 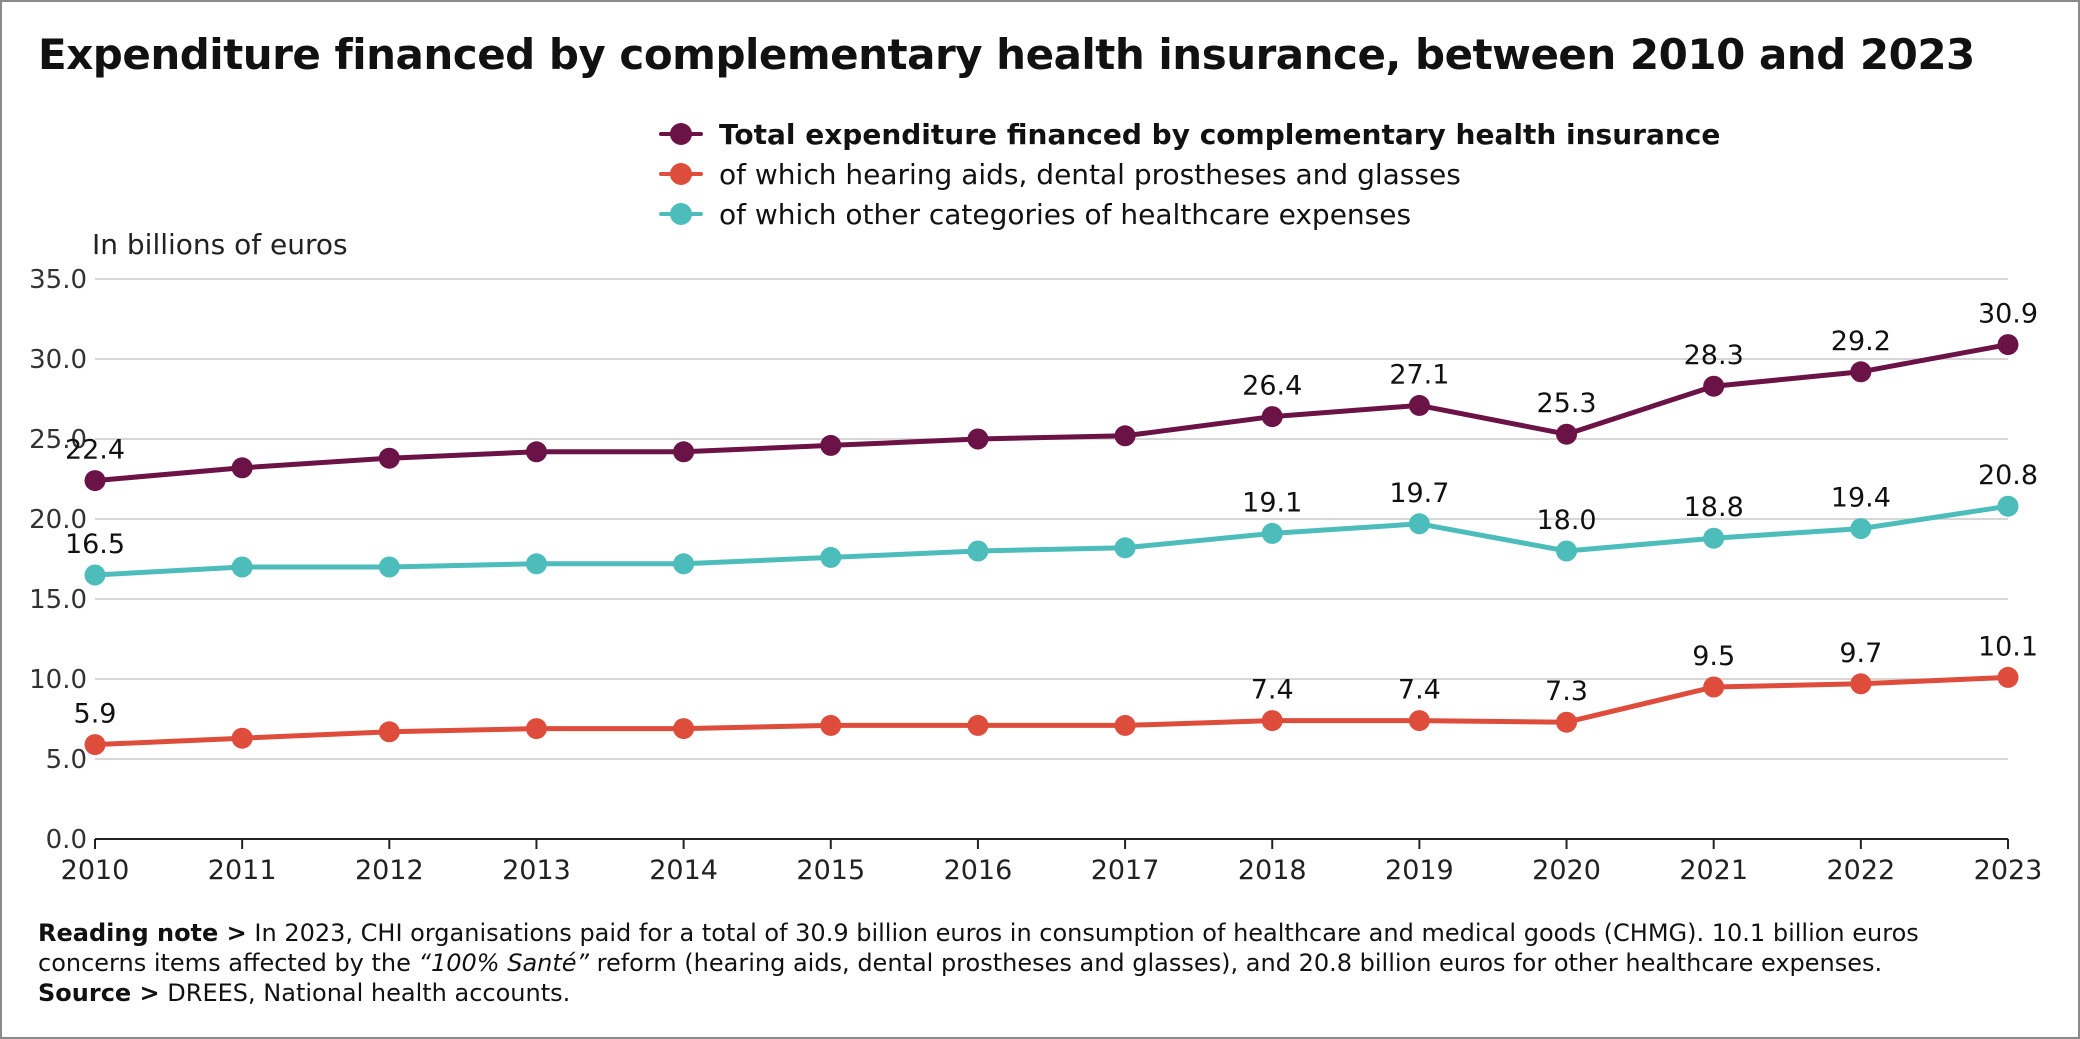 I want to click on y-tick-label-0-0: 0.0, so click(x=66, y=840).